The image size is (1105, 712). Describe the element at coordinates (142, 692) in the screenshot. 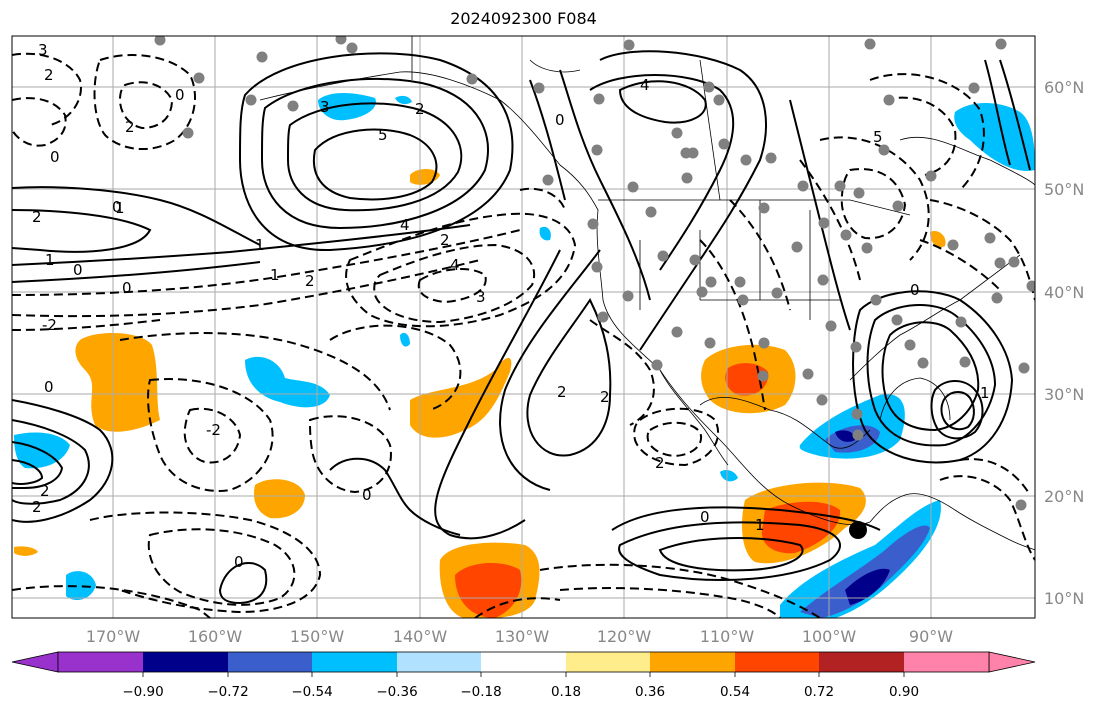

I see `colorbar-label: −0.90` at that location.